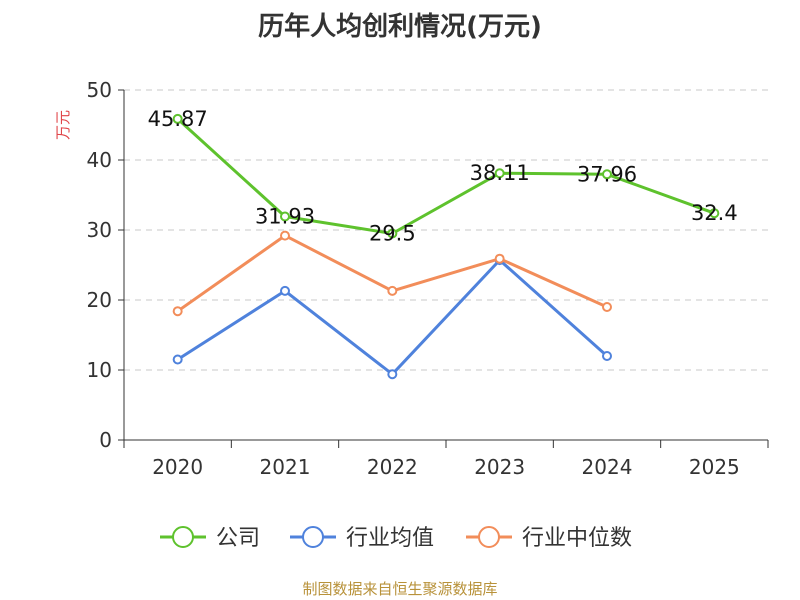  Describe the element at coordinates (99, 300) in the screenshot. I see `y-tick-label: 20` at that location.